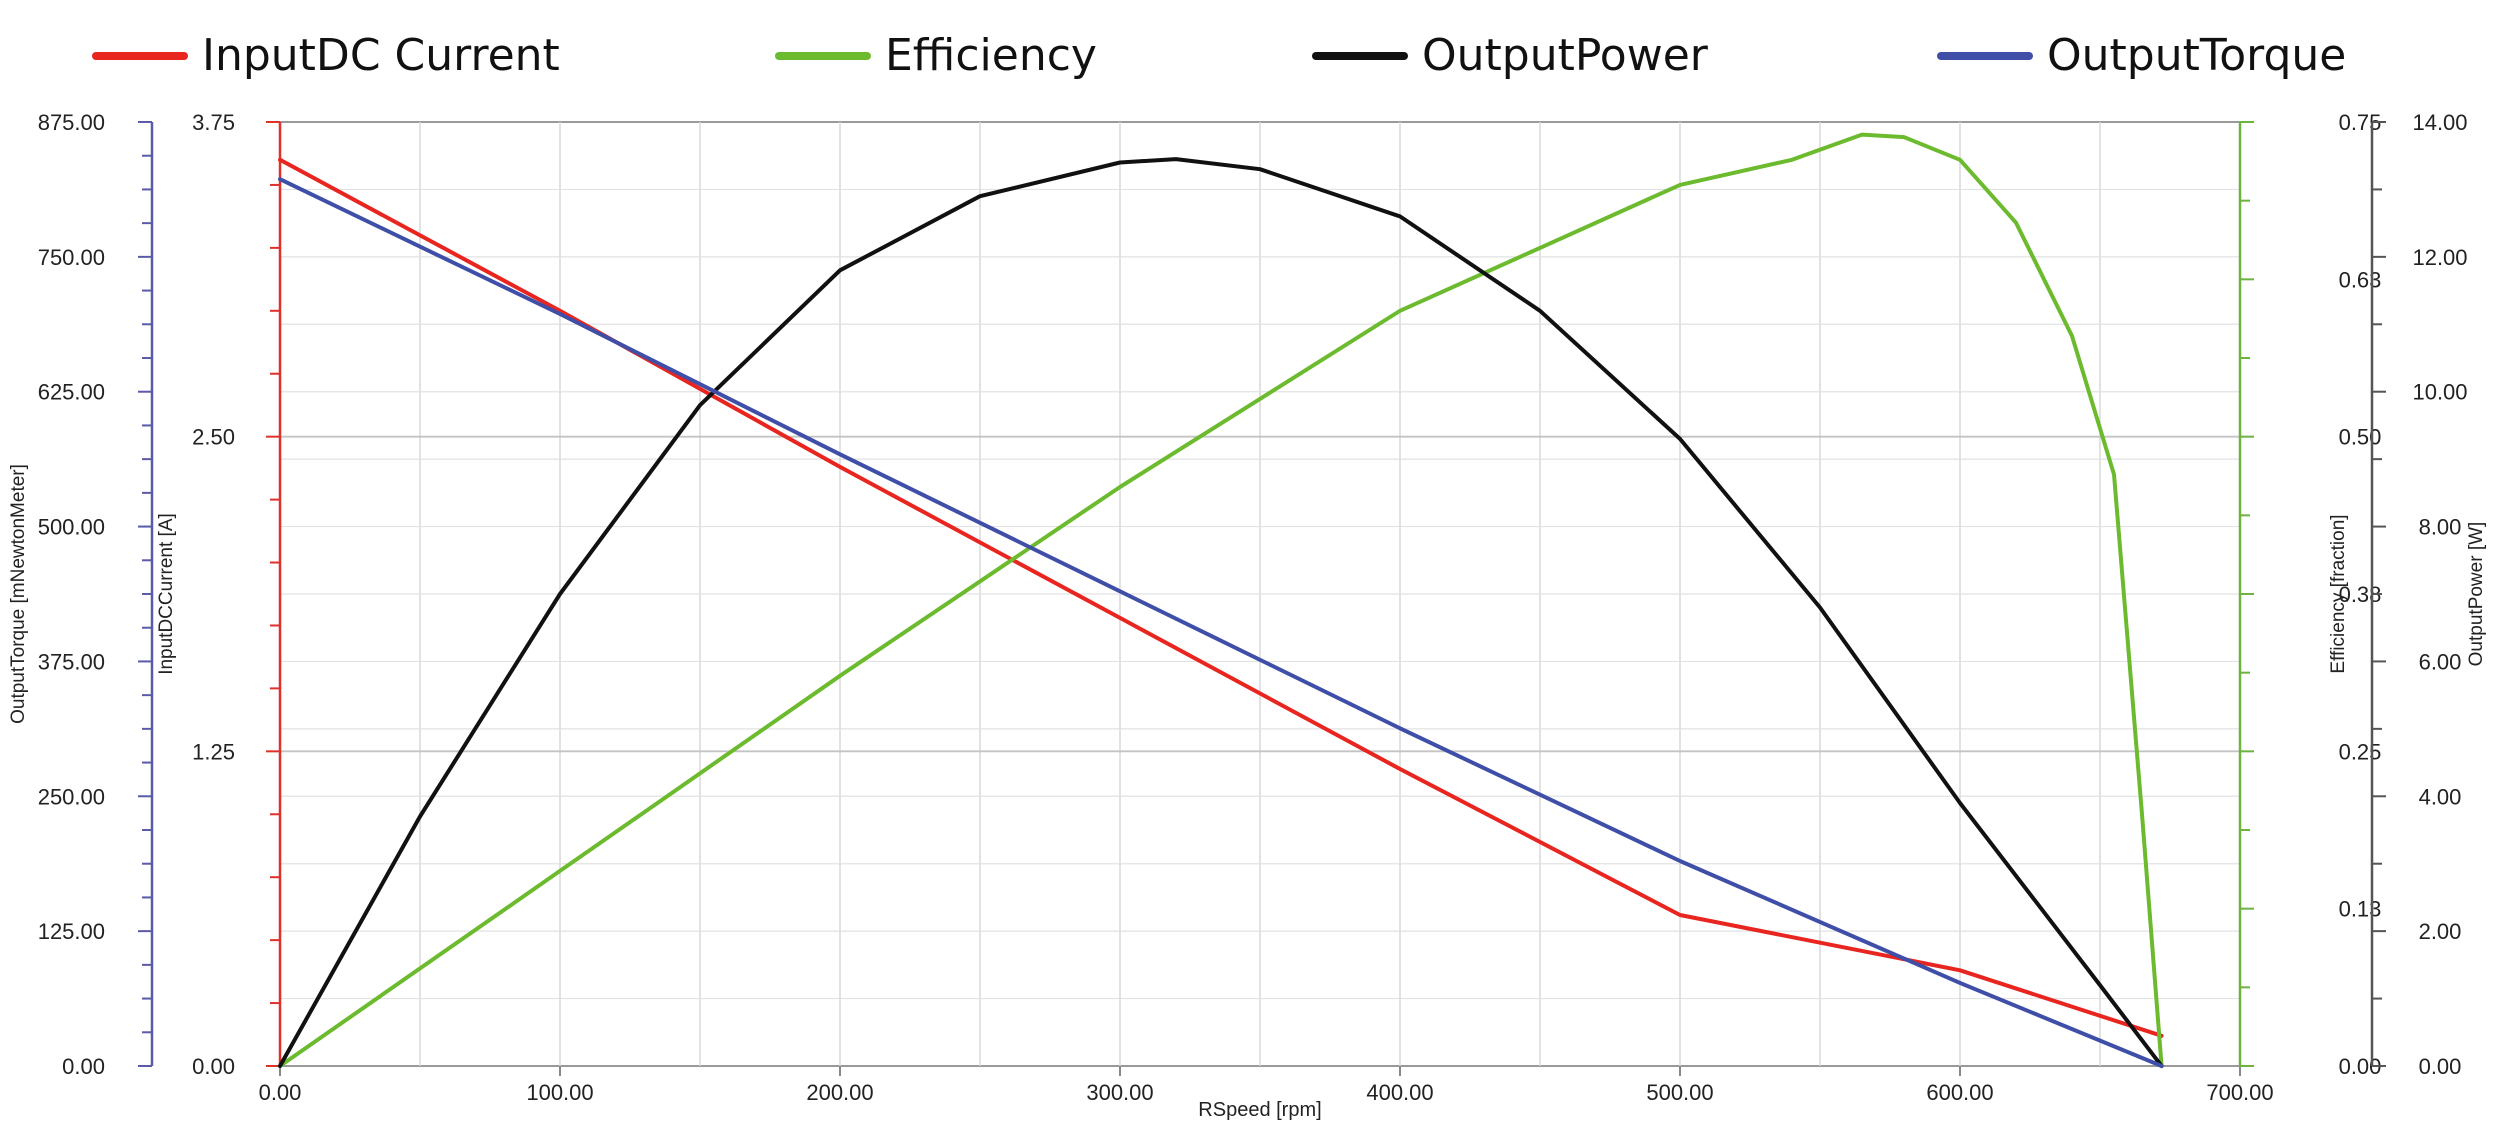 The image size is (2500, 1126). What do you see at coordinates (280, 1092) in the screenshot?
I see `x-tick-label: 0.00` at bounding box center [280, 1092].